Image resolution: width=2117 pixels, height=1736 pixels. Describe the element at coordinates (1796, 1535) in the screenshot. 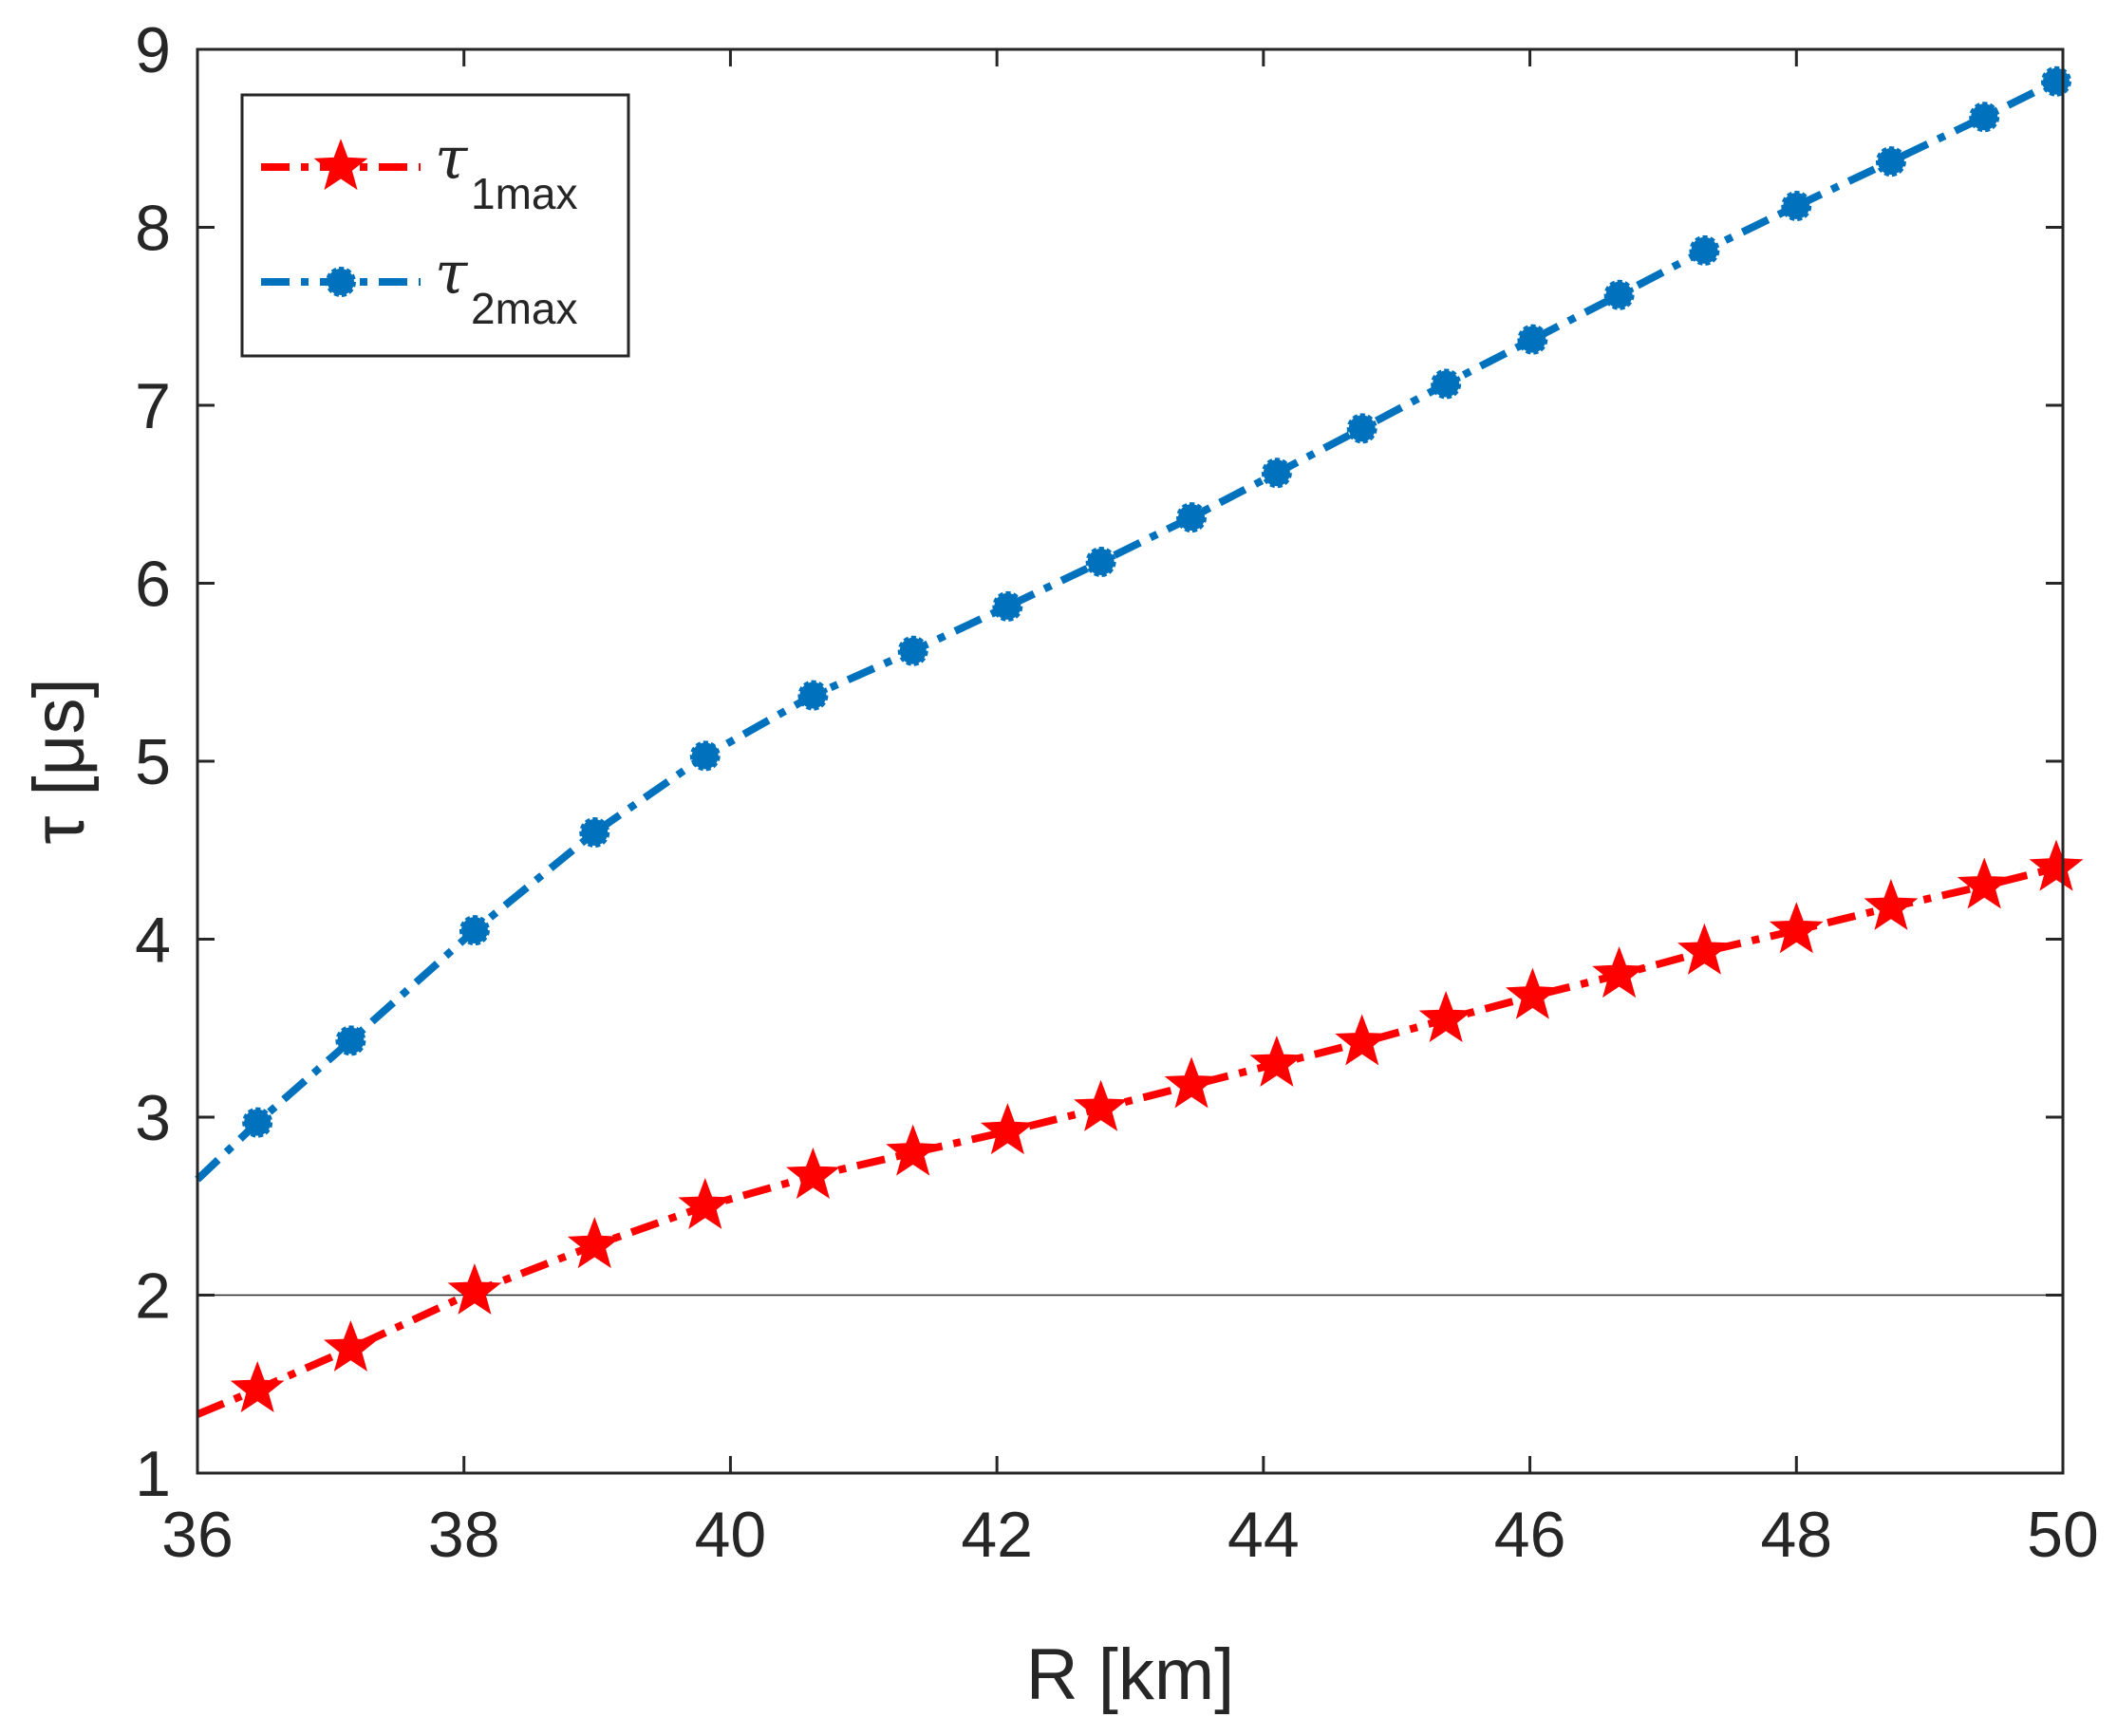

I see `x-tick-label: 48` at that location.